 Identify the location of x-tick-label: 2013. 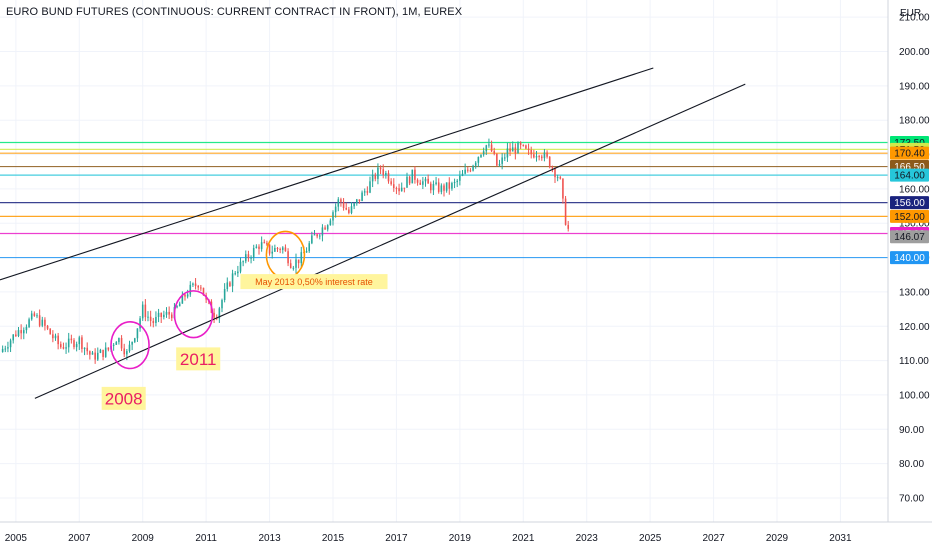
(269, 538).